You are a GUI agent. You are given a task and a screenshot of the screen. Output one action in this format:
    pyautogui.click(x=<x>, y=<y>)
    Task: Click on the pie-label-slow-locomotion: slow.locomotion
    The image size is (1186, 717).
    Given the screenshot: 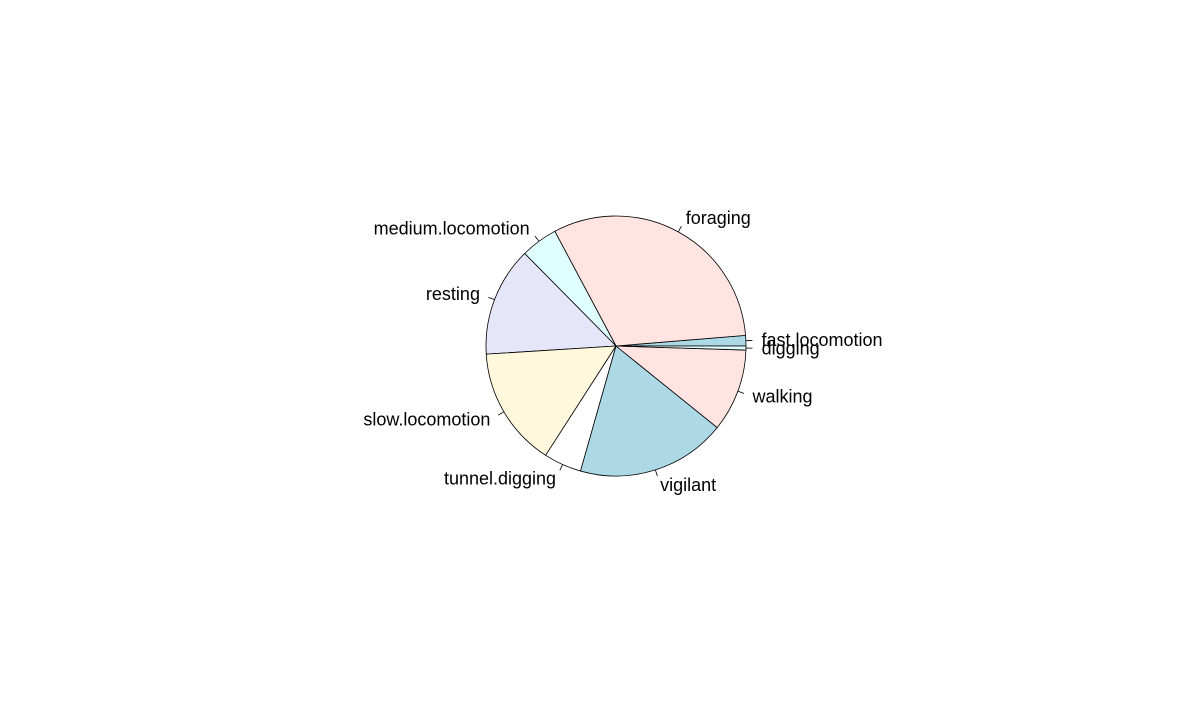 What is the action you would take?
    pyautogui.click(x=426, y=420)
    